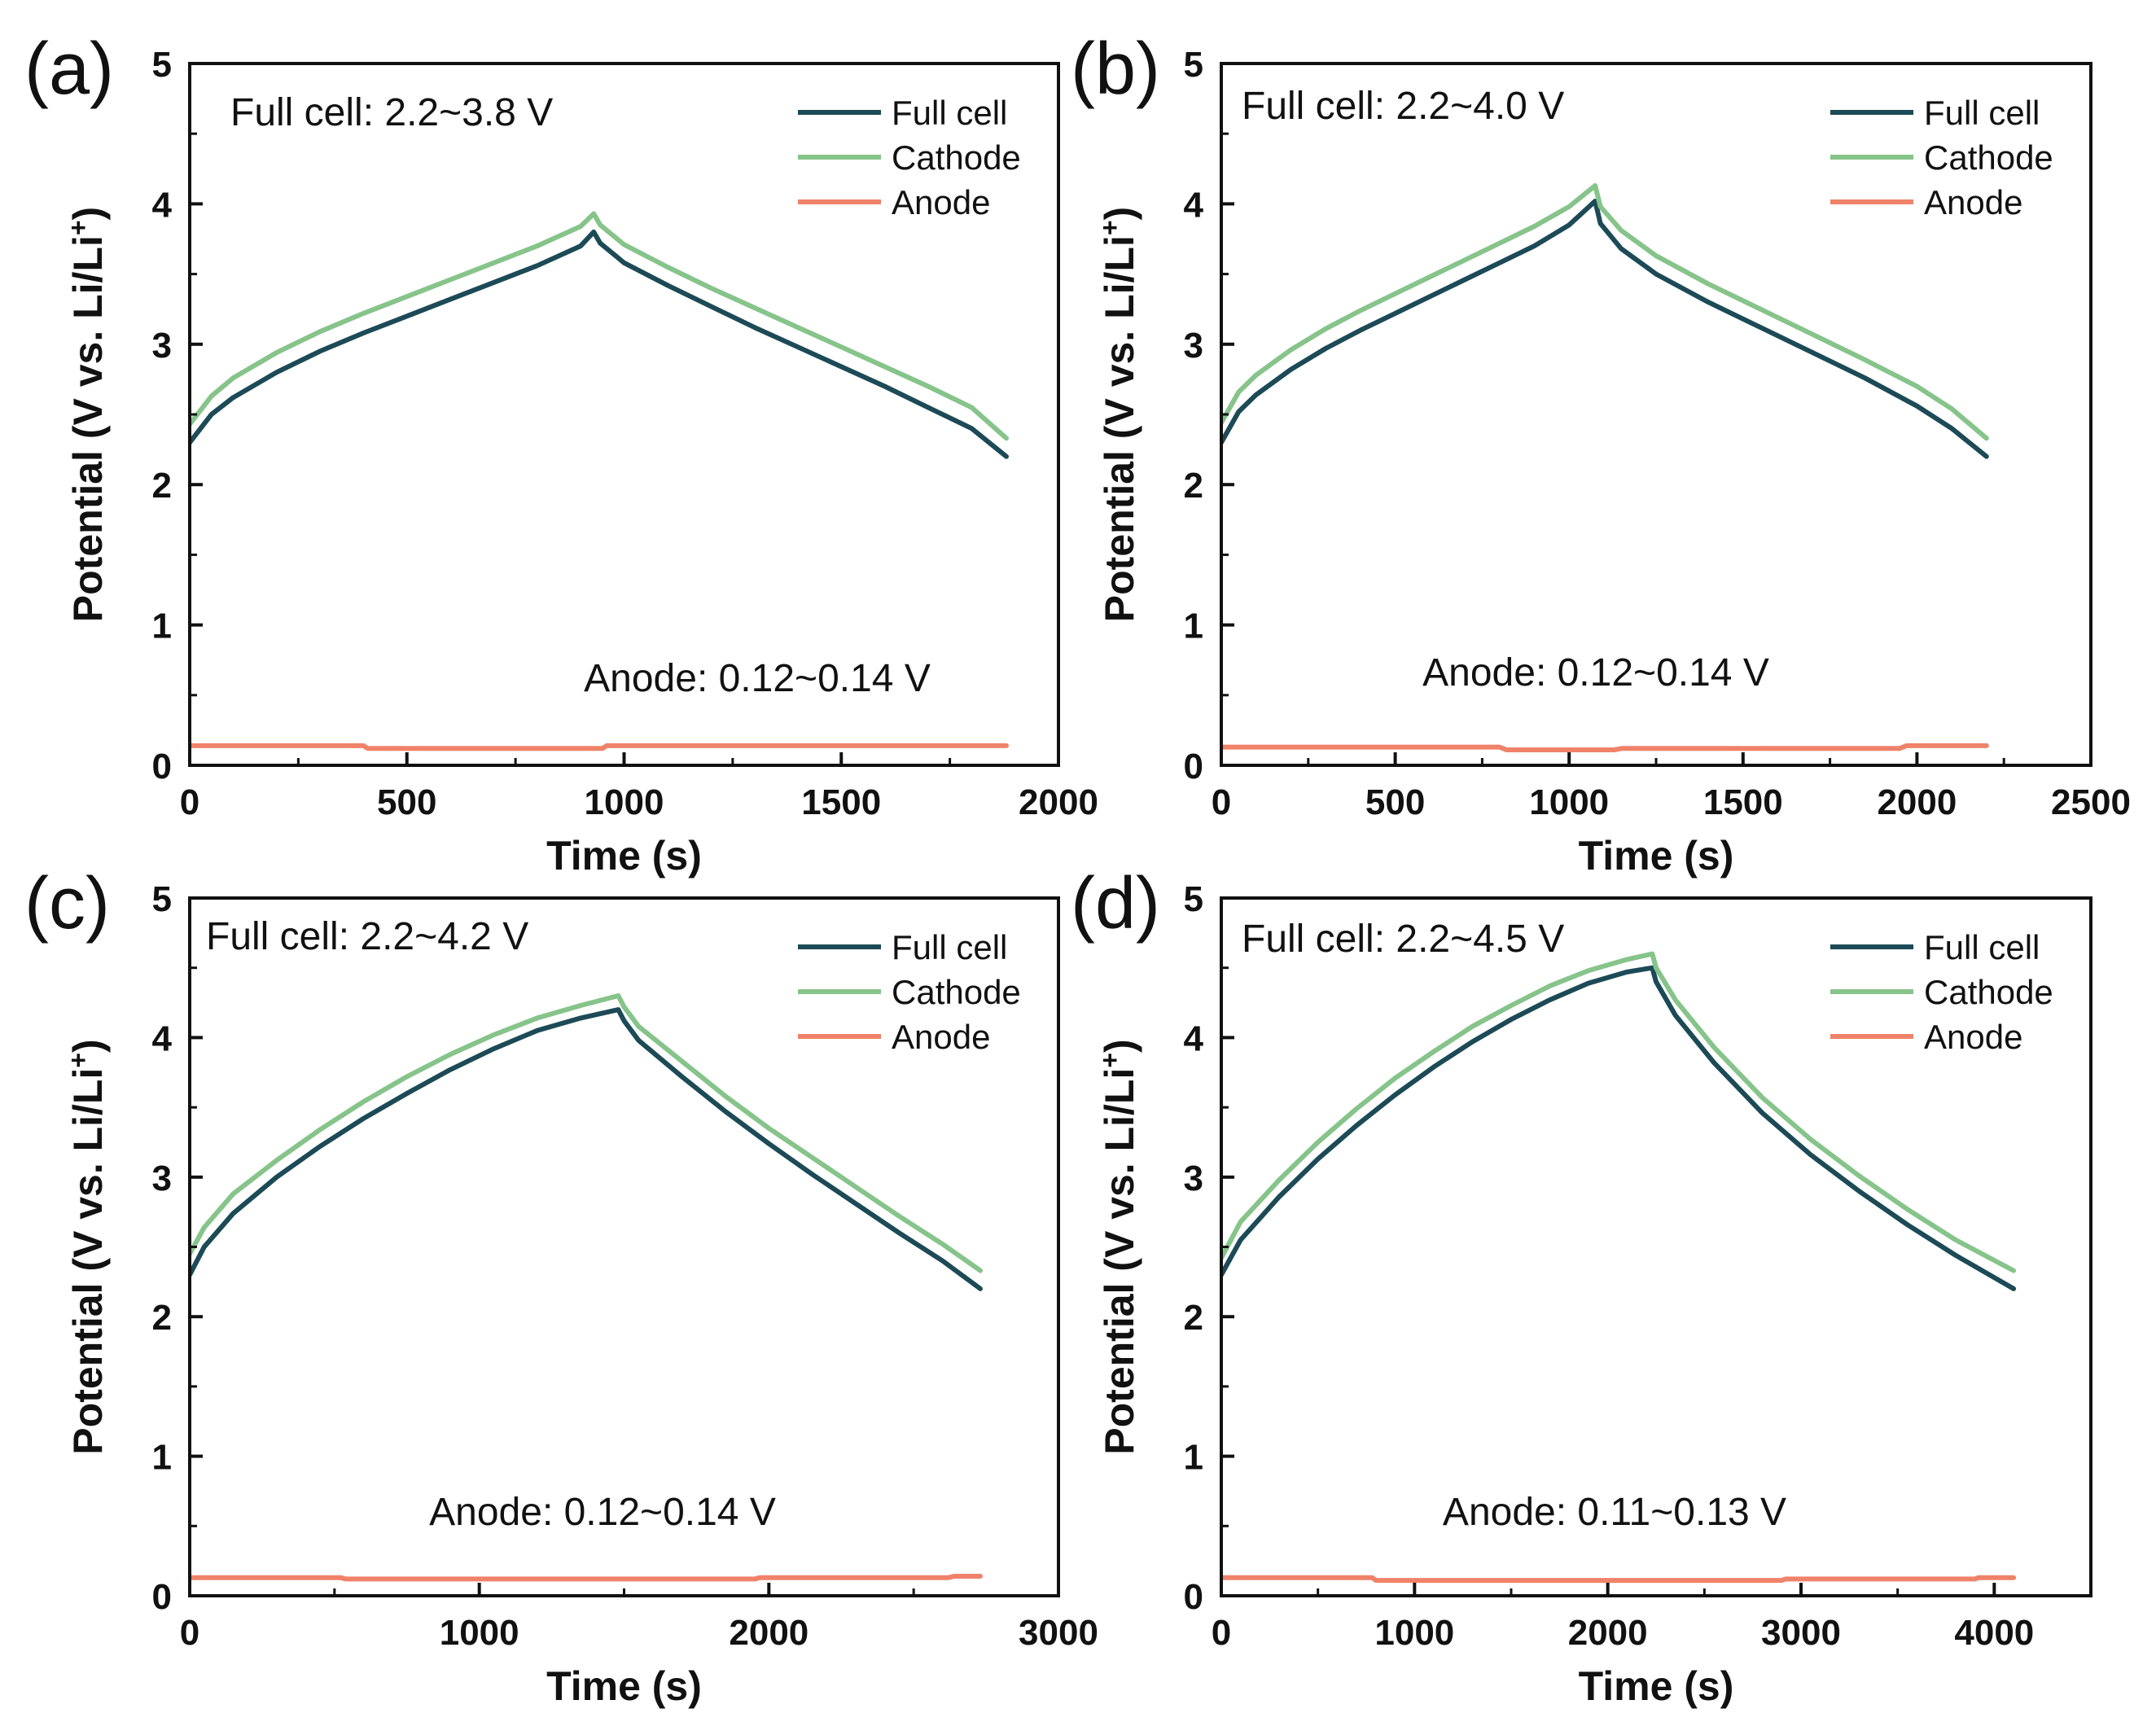  I want to click on annotation-full-cell-range: Full cell: 2.2~4.2 V, so click(367, 936).